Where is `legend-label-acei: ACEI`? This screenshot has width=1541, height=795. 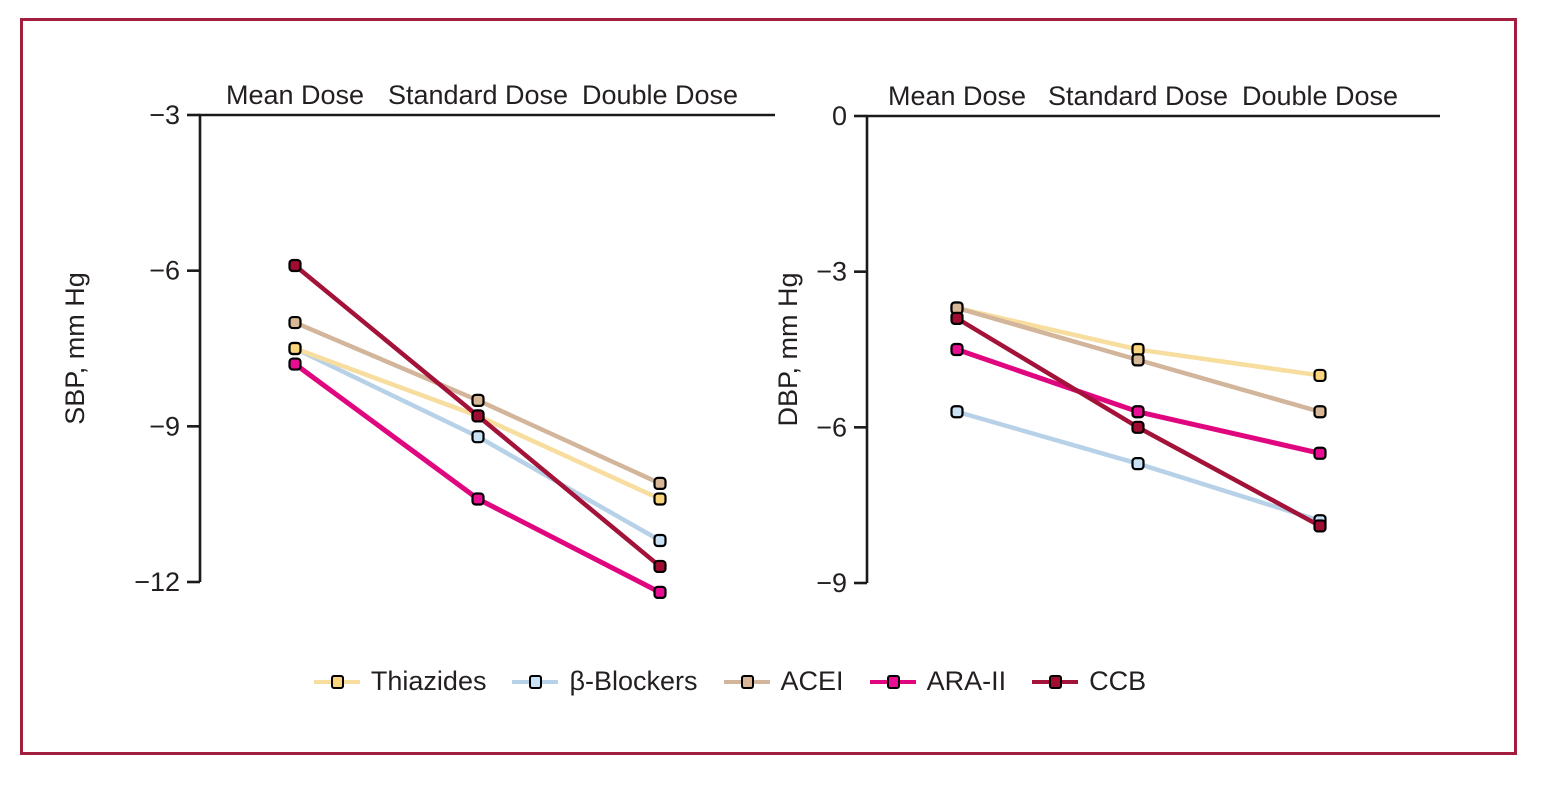
legend-label-acei: ACEI is located at coordinates (812, 681).